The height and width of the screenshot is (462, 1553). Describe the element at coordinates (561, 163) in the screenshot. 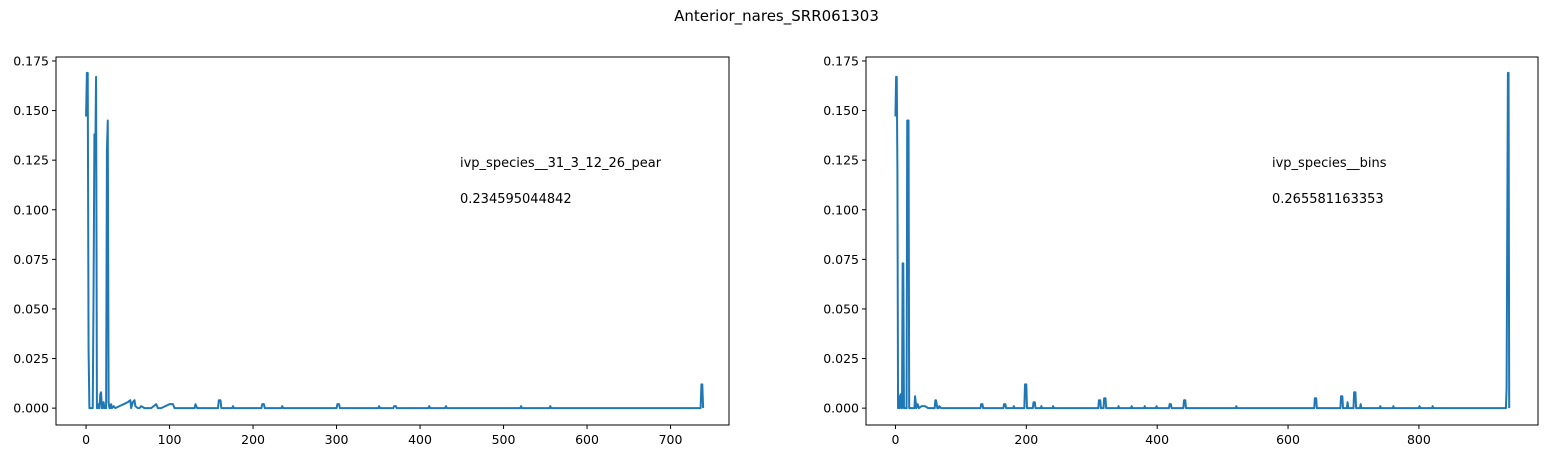

I see `annotation-name: ivp_species__31_3_12_26_pear` at that location.